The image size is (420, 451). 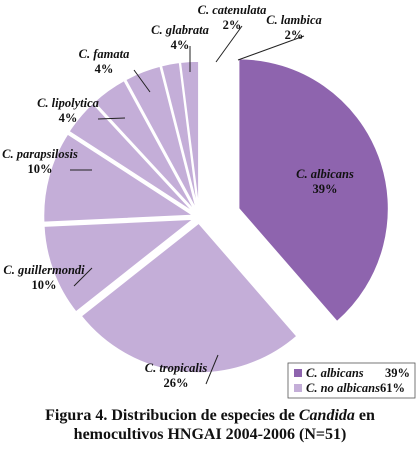 What do you see at coordinates (172, 415) in the screenshot?
I see `caption-prefix: Figura 4. Distribucion de especies de` at bounding box center [172, 415].